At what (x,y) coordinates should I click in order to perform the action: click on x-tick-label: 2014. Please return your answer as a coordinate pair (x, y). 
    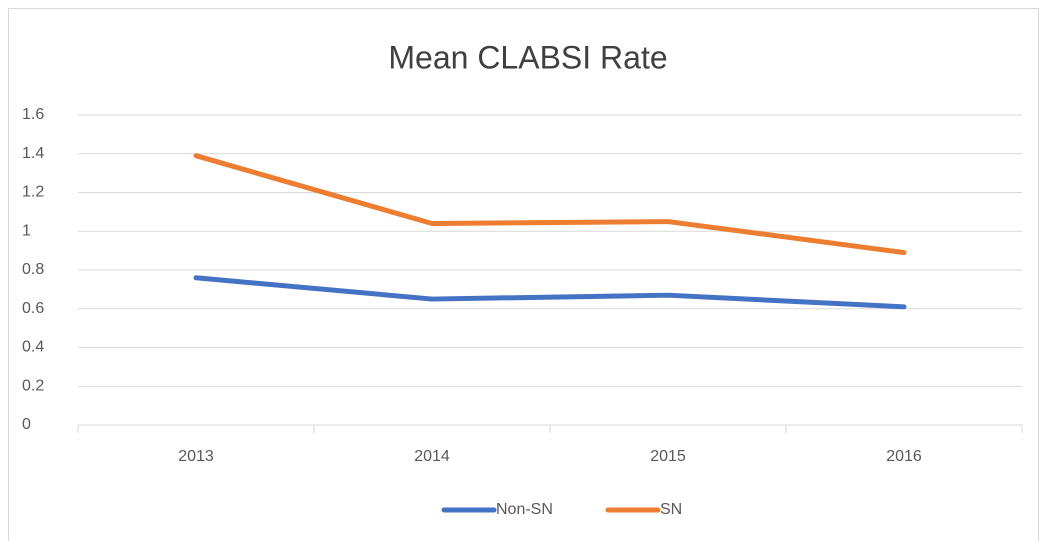
    Looking at the image, I should click on (432, 456).